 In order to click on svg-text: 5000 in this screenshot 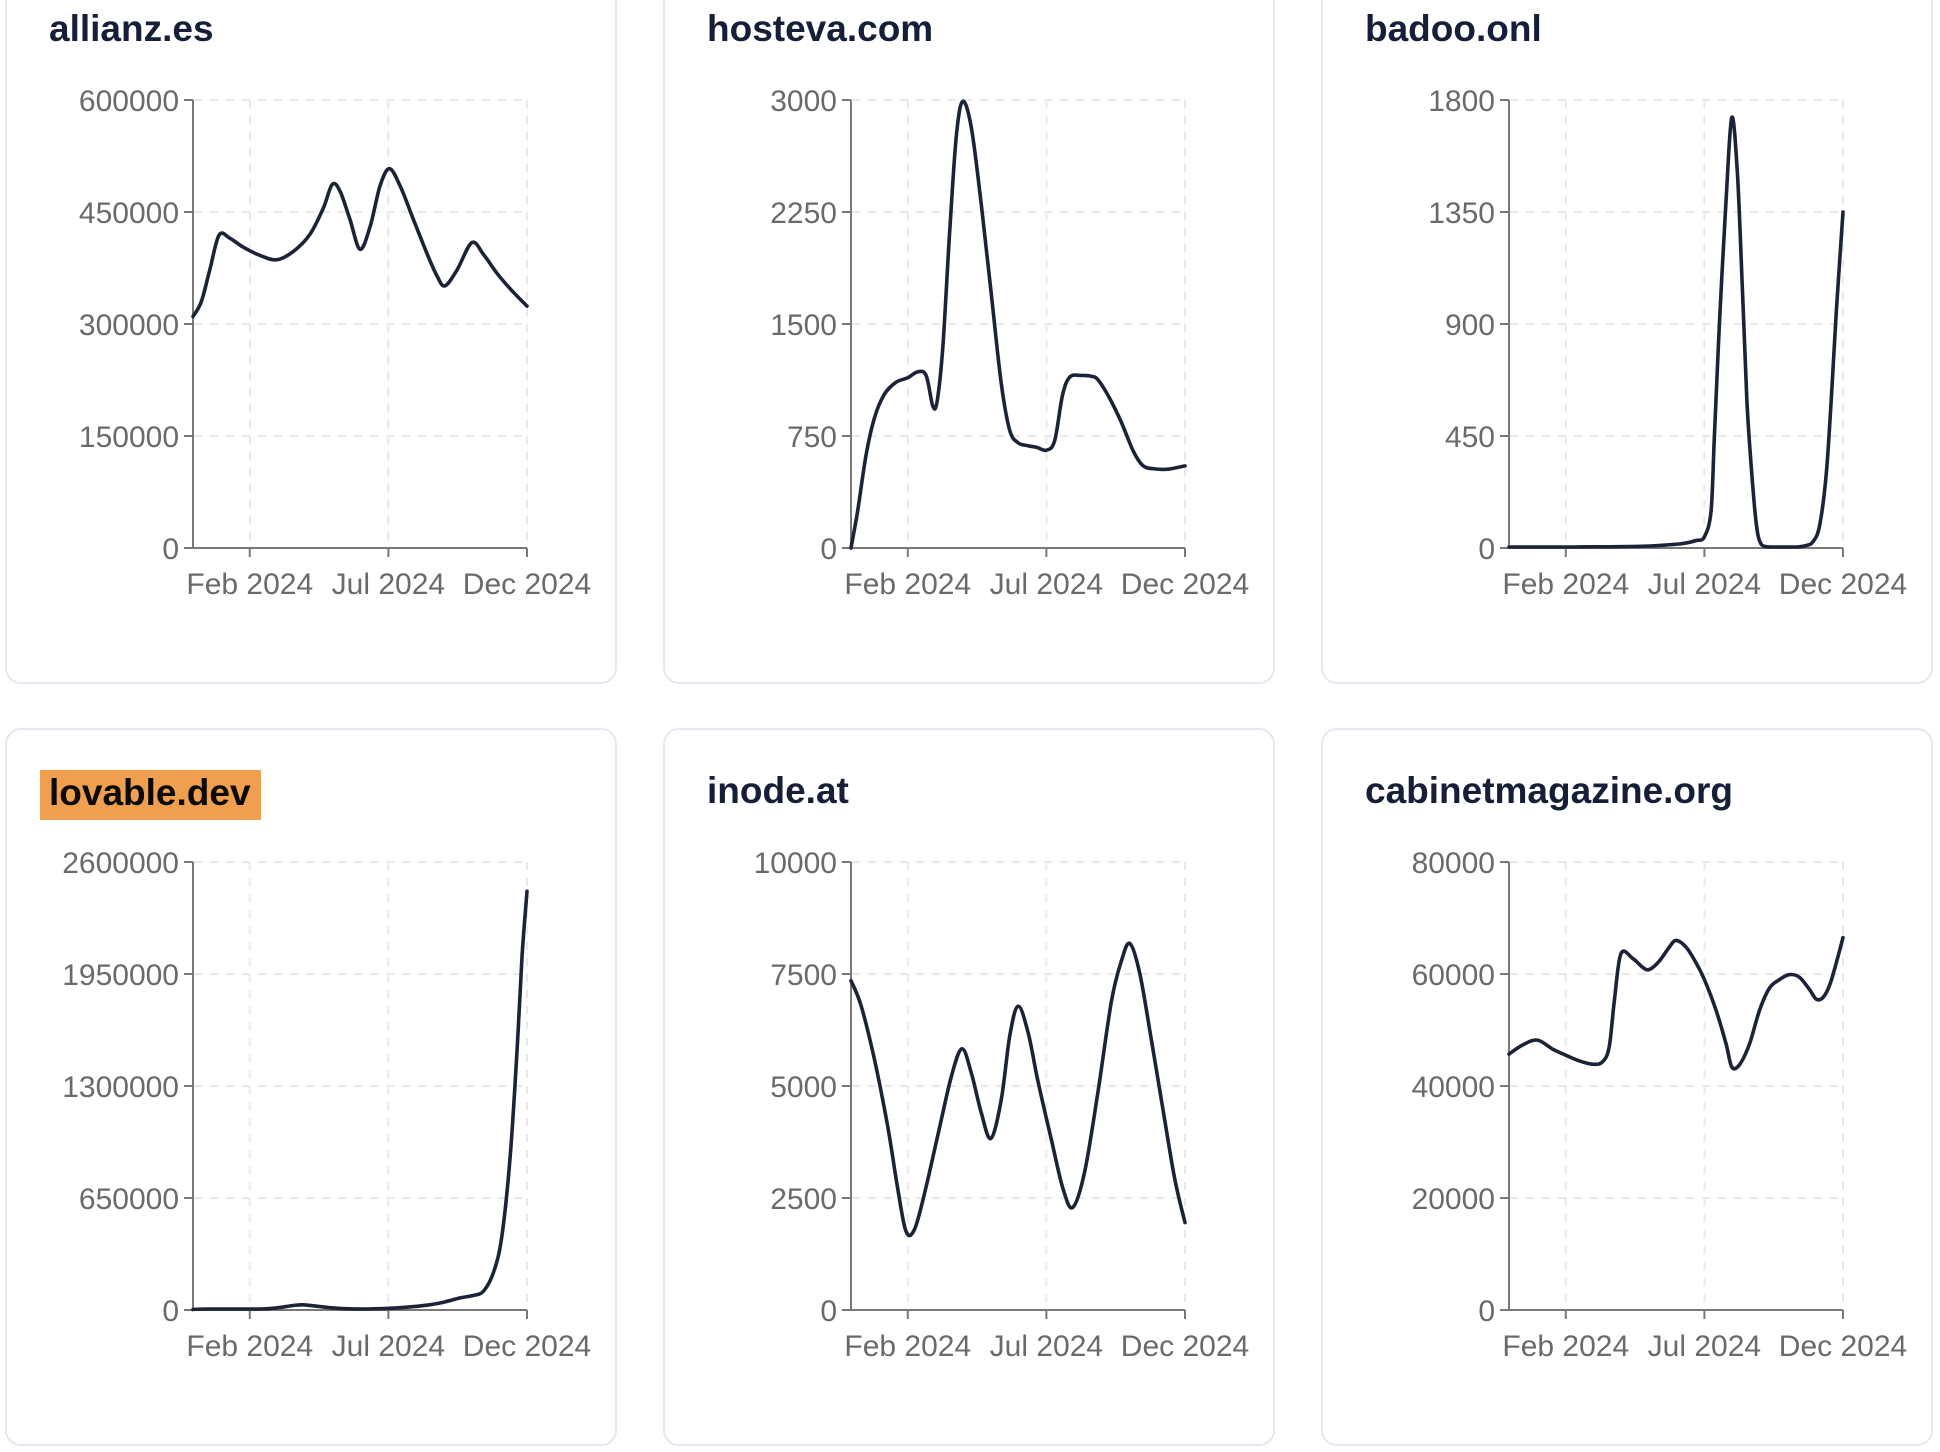, I will do `click(803, 1087)`.